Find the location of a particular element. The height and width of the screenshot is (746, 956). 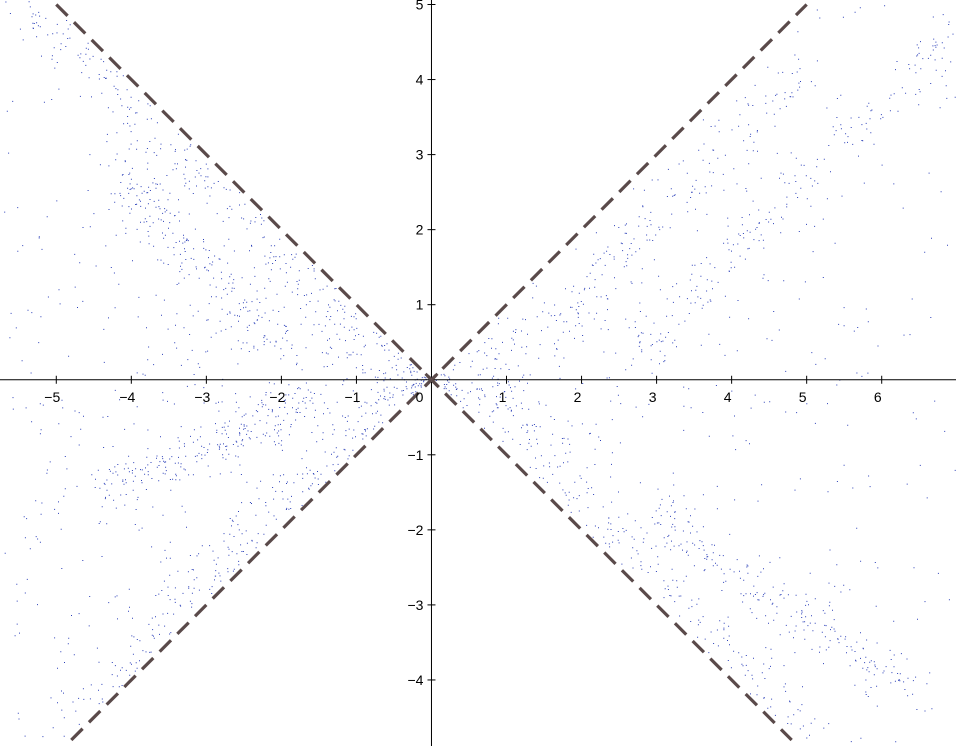

y-tick-label: 5 is located at coordinates (420, 6).